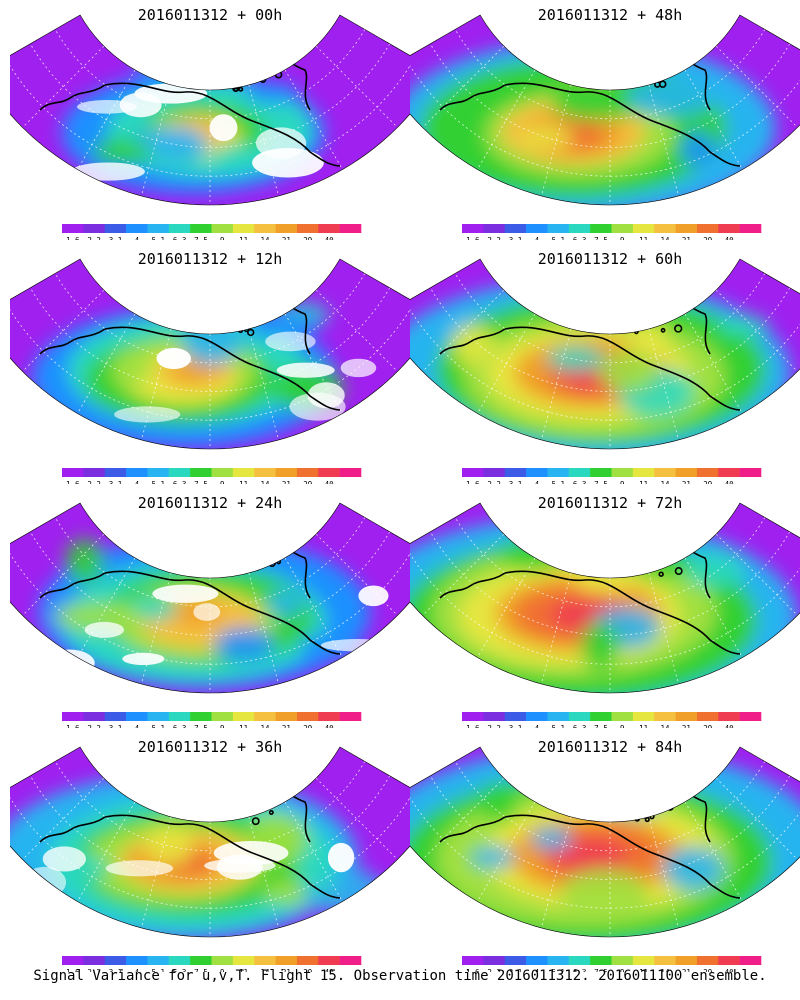 The height and width of the screenshot is (1000, 800). I want to click on panel-title: 2016011312 + 36h, so click(210, 747).